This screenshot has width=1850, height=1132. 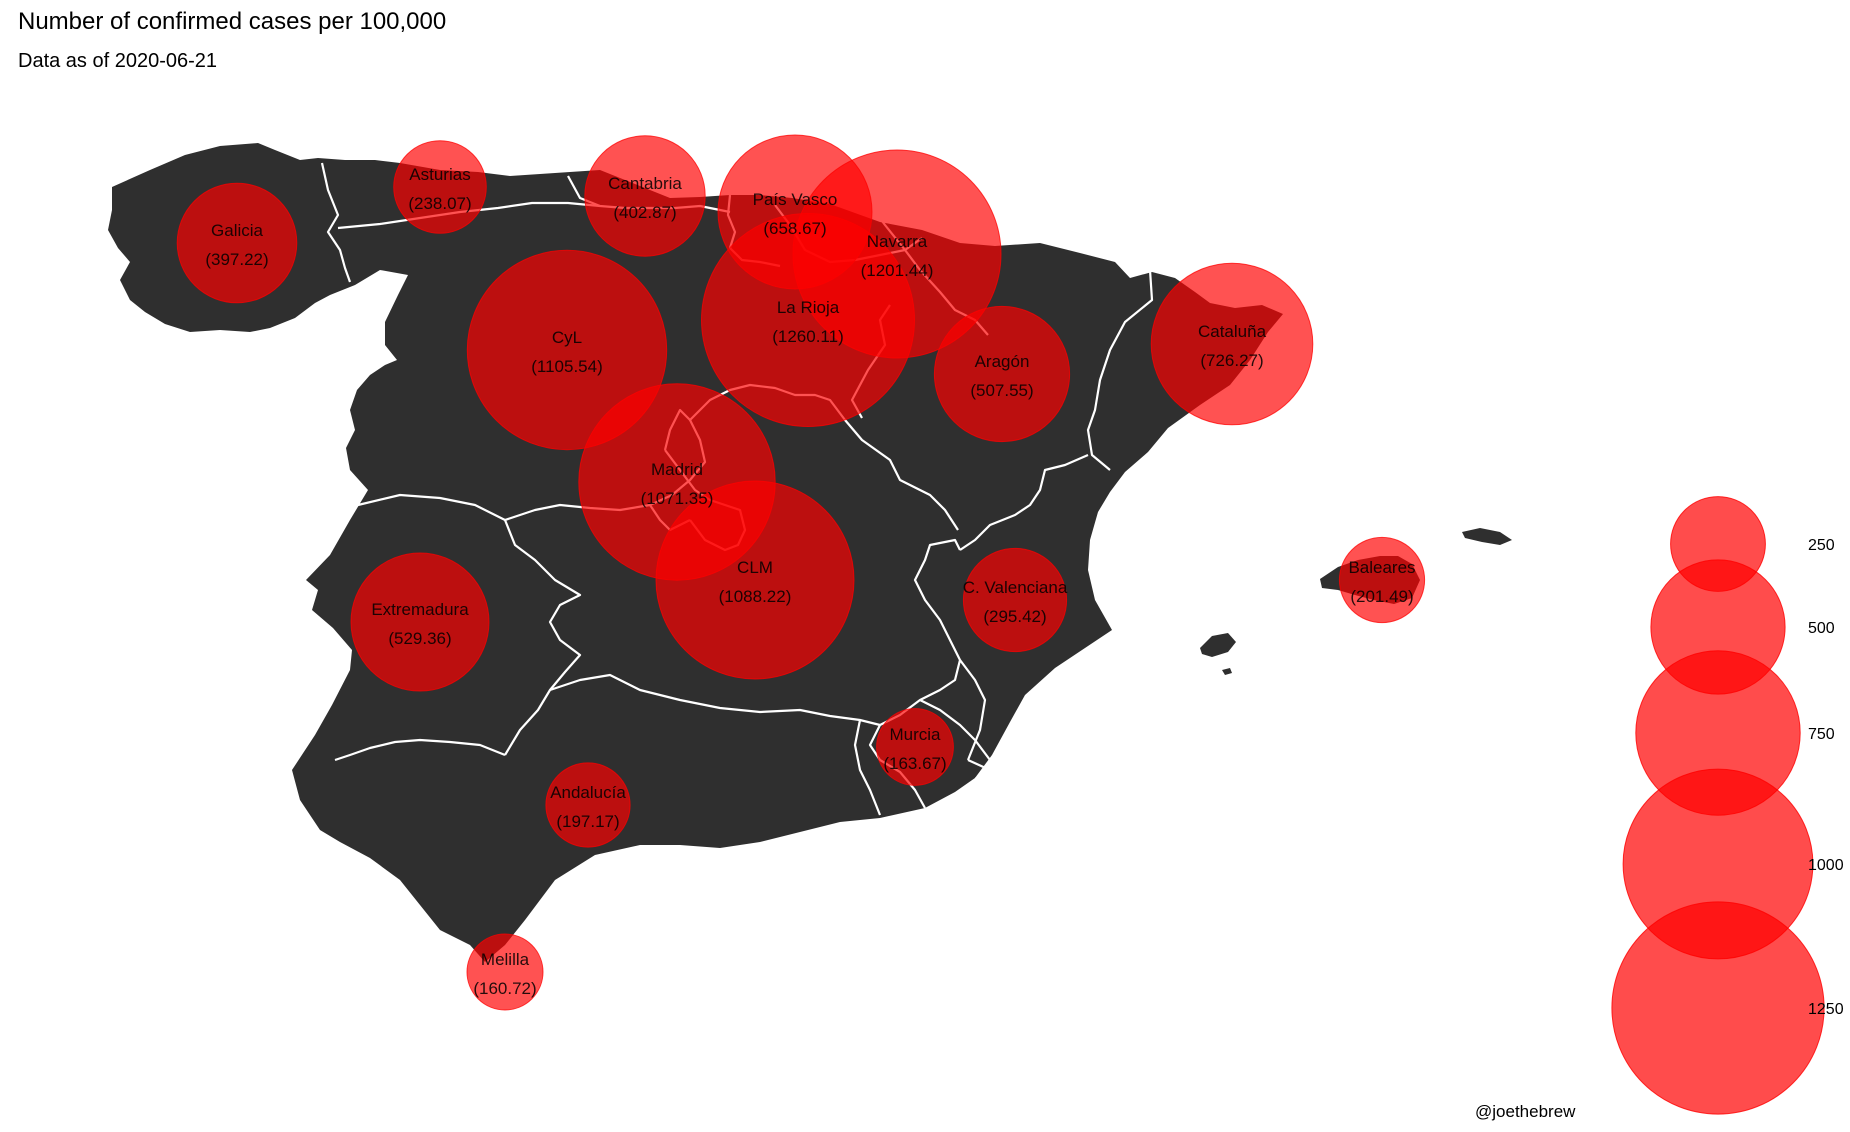 What do you see at coordinates (1001, 390) in the screenshot?
I see `region-value-aragon: (507.55)` at bounding box center [1001, 390].